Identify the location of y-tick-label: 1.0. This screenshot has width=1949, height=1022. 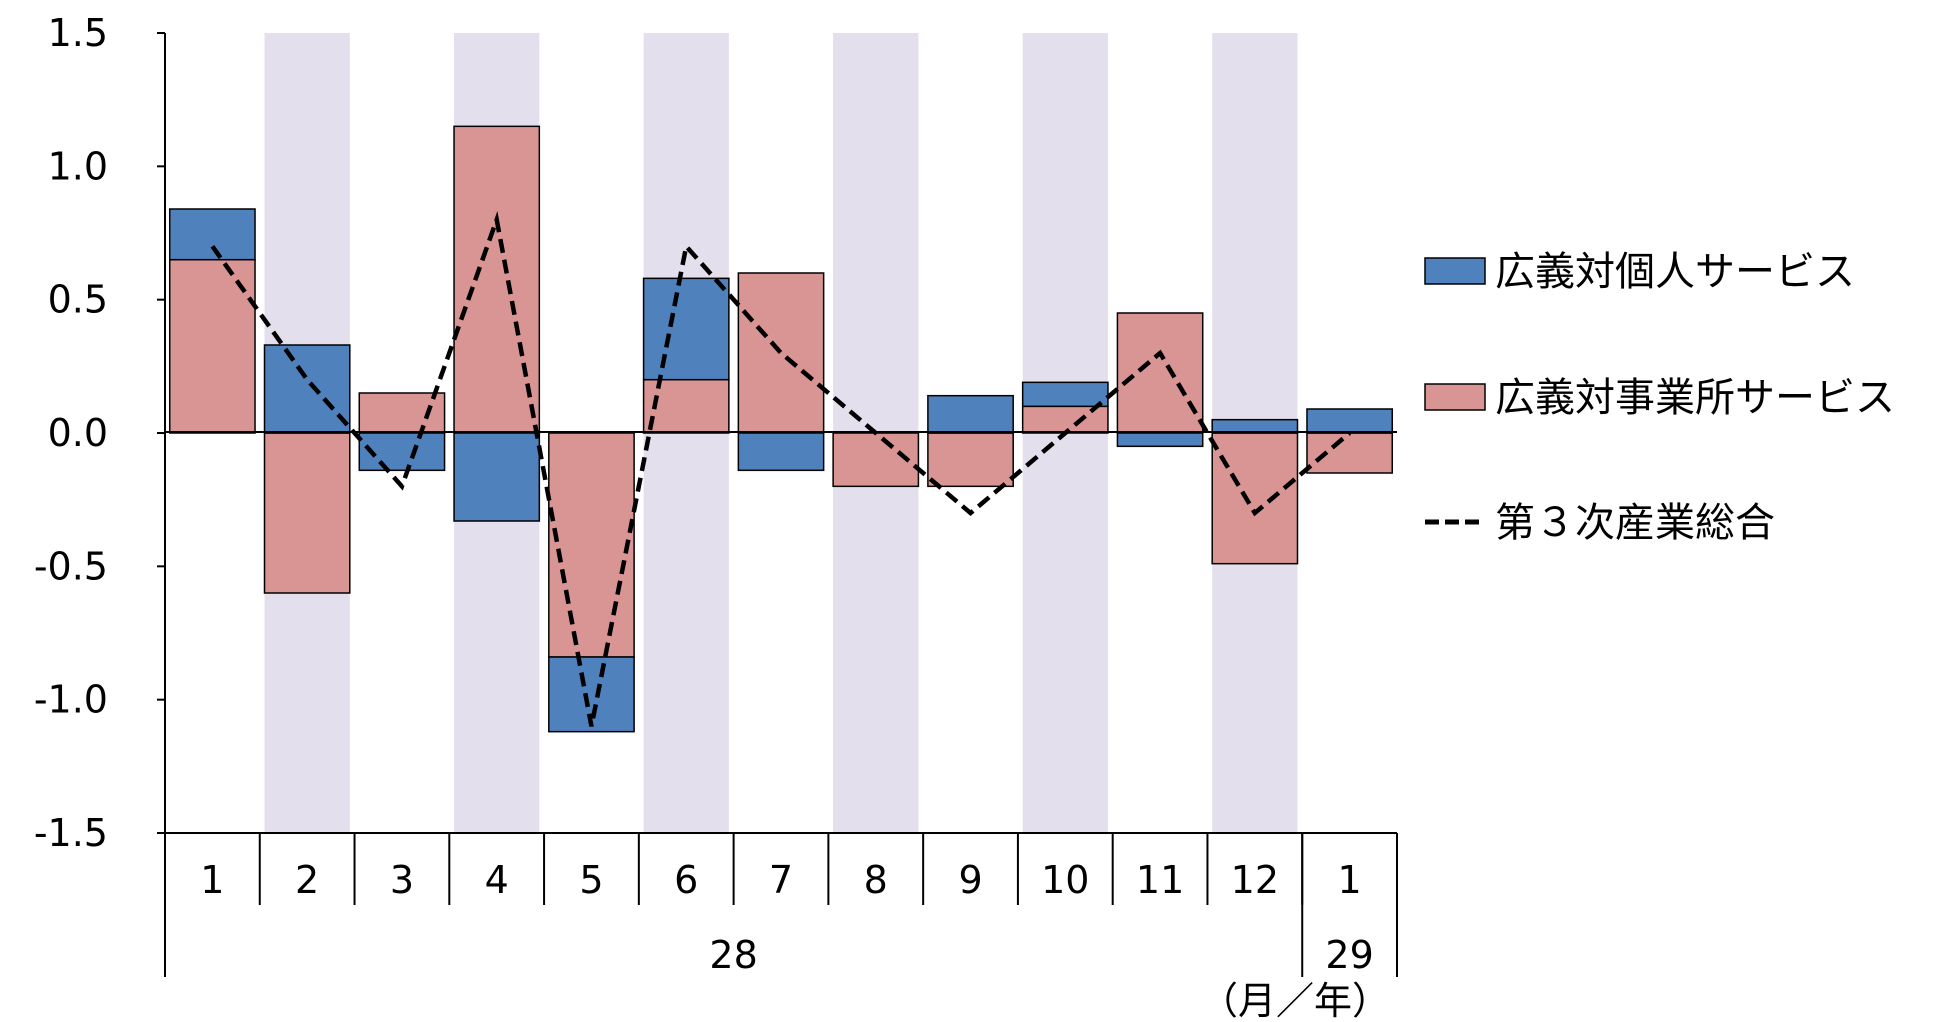
(78, 166).